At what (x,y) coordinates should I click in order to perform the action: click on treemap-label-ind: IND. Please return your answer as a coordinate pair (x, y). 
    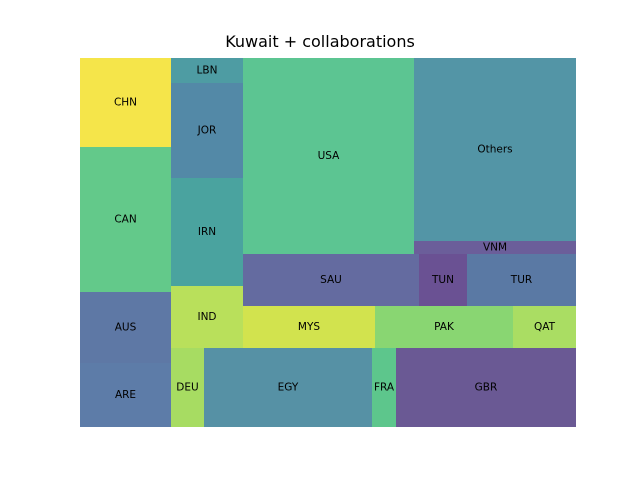
    Looking at the image, I should click on (206, 317).